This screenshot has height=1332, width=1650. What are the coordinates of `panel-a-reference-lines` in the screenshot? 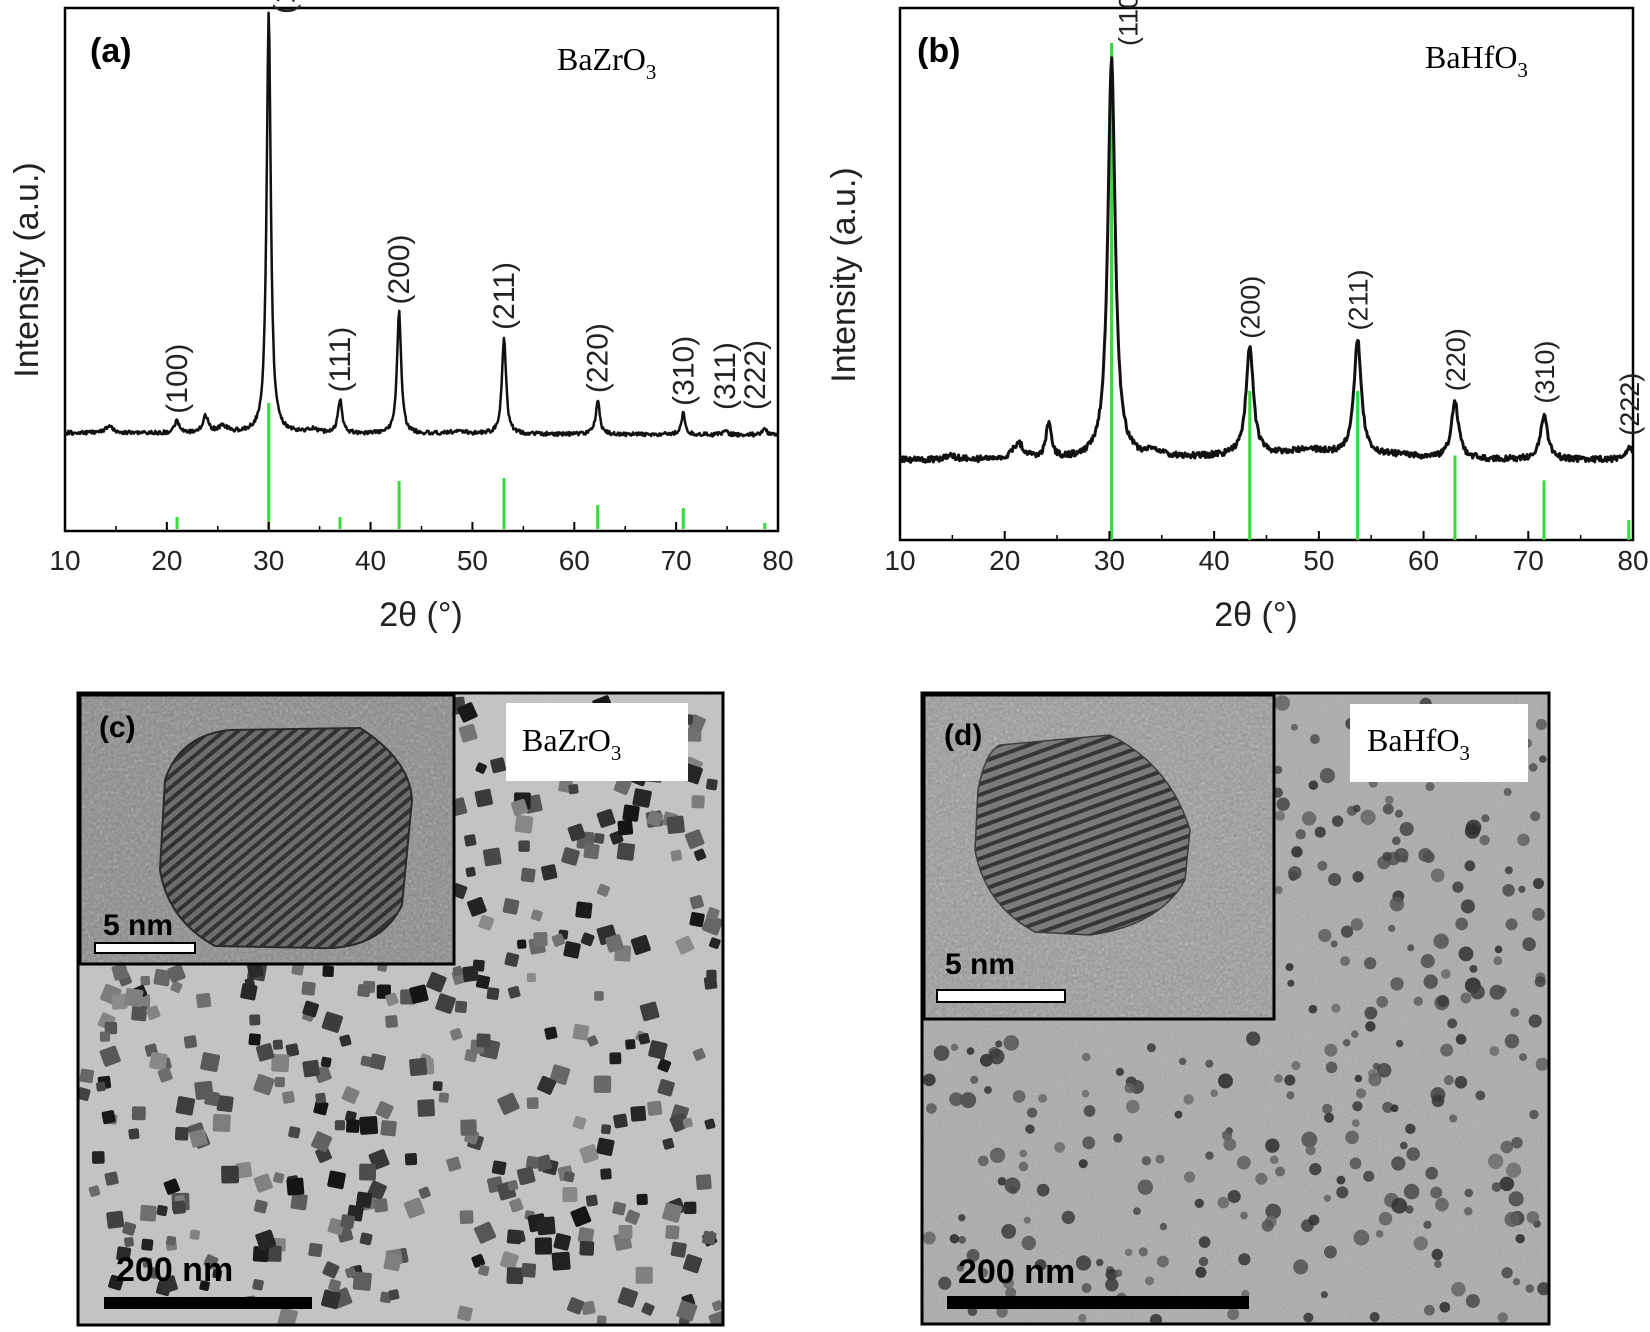 It's located at (471, 466).